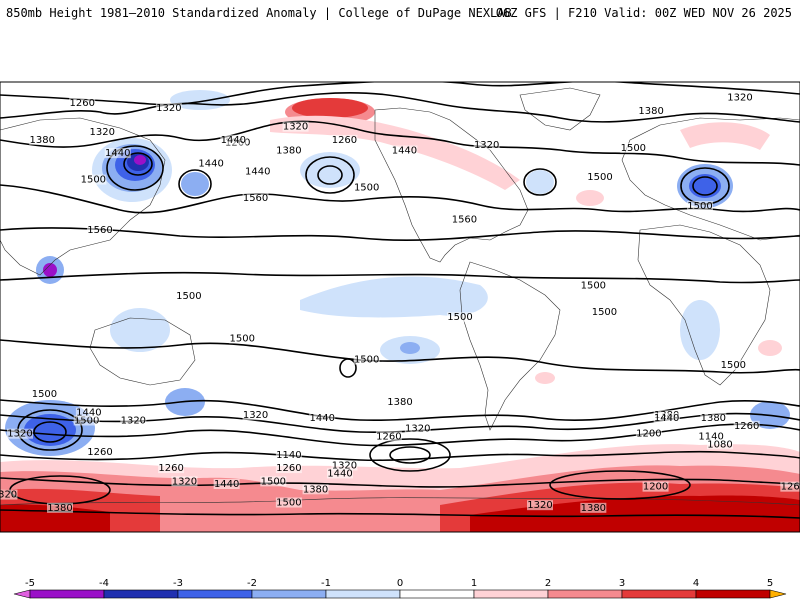  Describe the element at coordinates (400, 588) in the screenshot. I see `colorbar-legend: -5 -4 -3 -2 -1 0 1 2 3 4 5` at that location.